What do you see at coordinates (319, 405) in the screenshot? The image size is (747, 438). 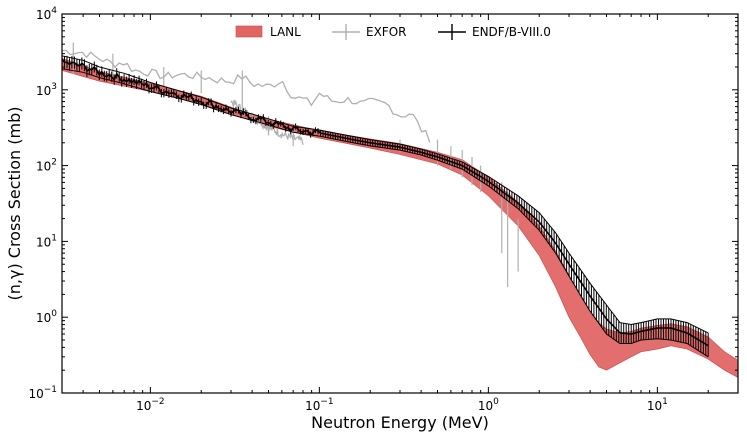 I see `x-tick-label: 10⁻¹` at bounding box center [319, 405].